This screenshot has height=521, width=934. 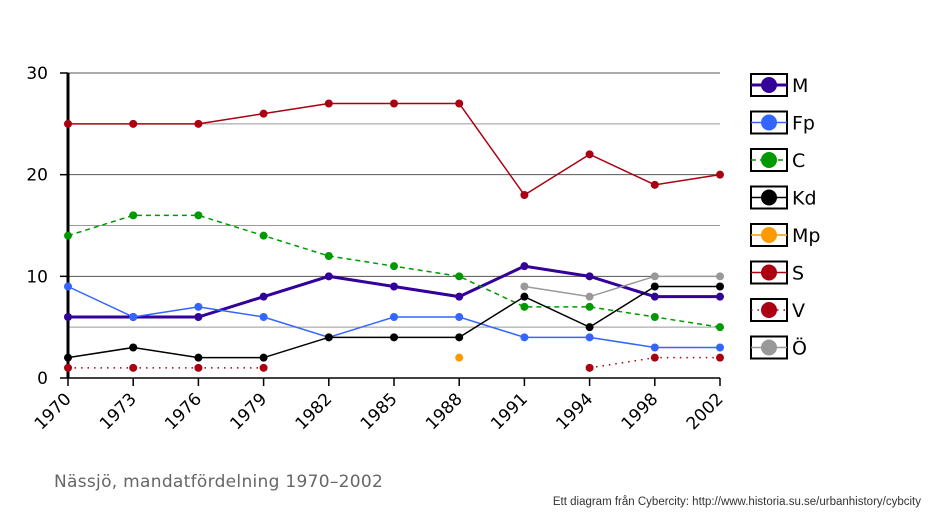 What do you see at coordinates (444, 411) in the screenshot?
I see `x-tick-label: 1988` at bounding box center [444, 411].